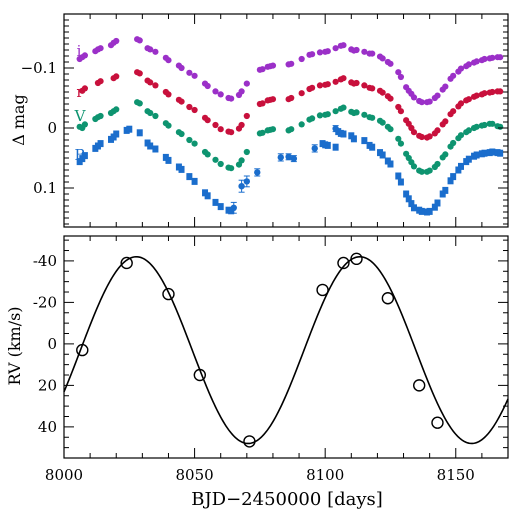 The width and height of the screenshot is (532, 524). Describe the element at coordinates (194, 475) in the screenshot. I see `x-tick-label: 8050` at that location.